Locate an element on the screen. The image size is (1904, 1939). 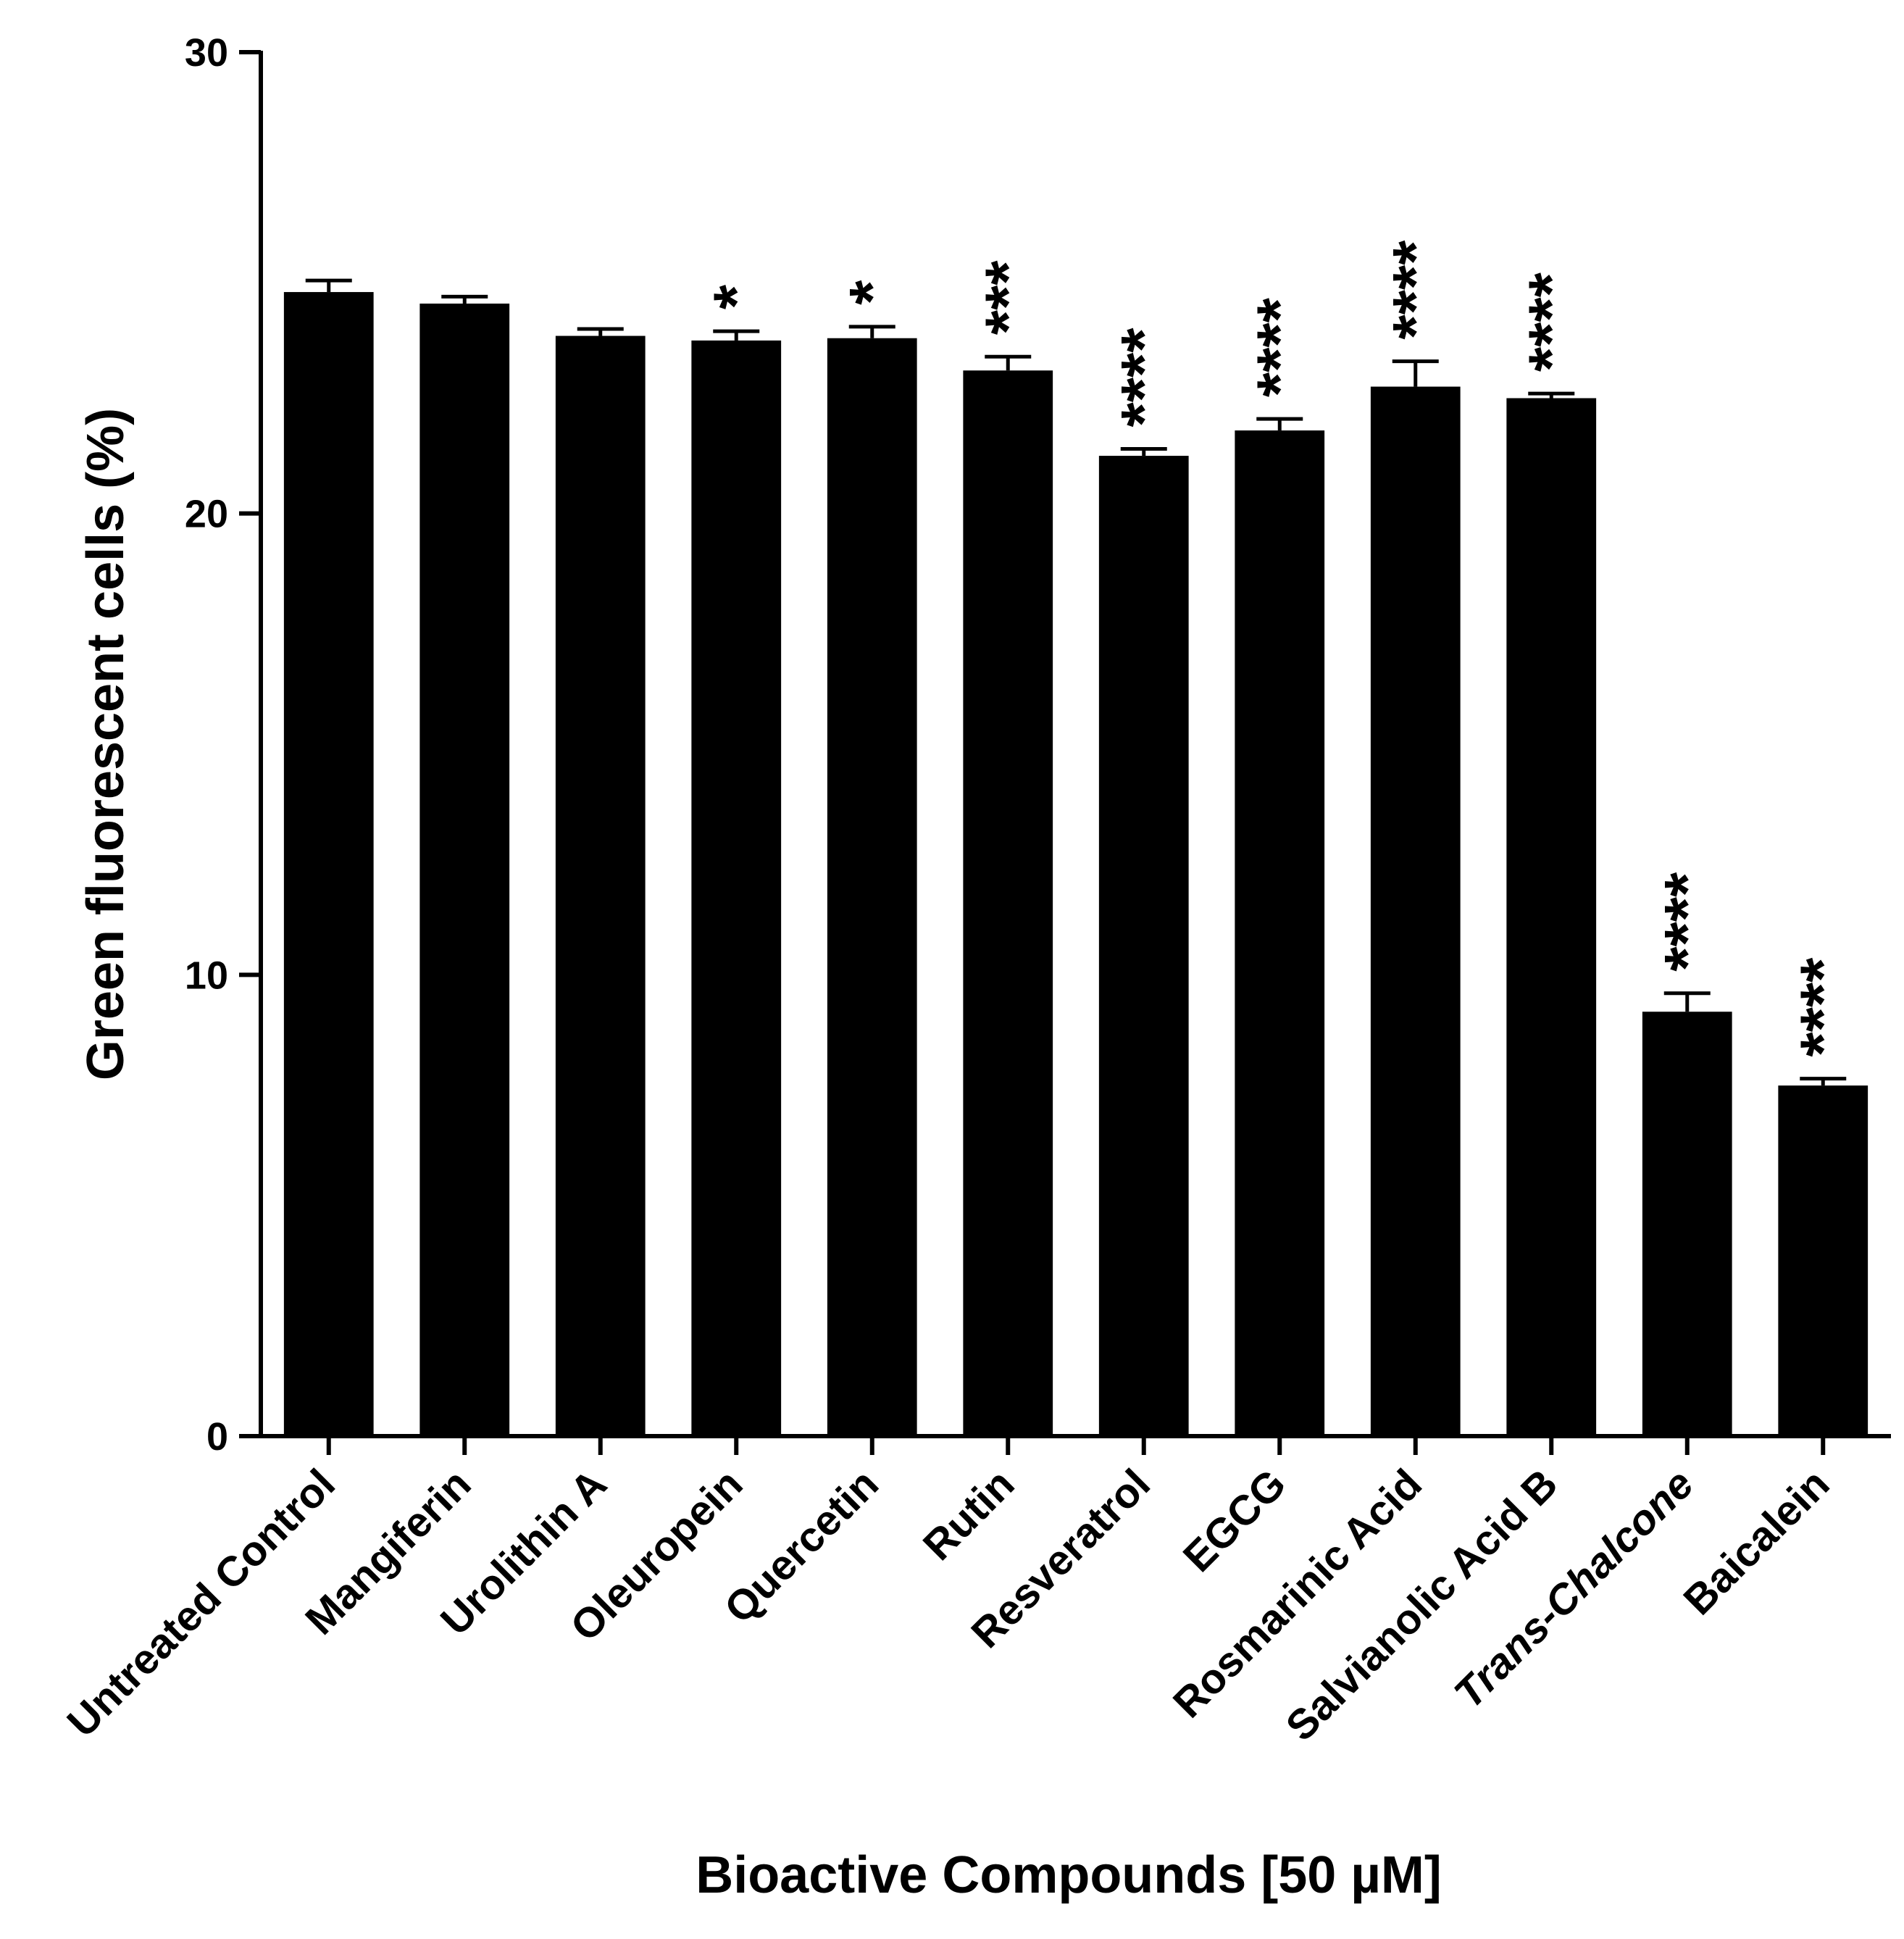
y-tick-label: 30 is located at coordinates (206, 53).